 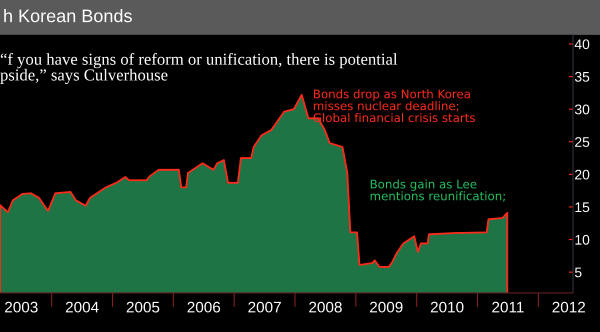 What do you see at coordinates (21, 307) in the screenshot?
I see `x-tick-label: 2003` at bounding box center [21, 307].